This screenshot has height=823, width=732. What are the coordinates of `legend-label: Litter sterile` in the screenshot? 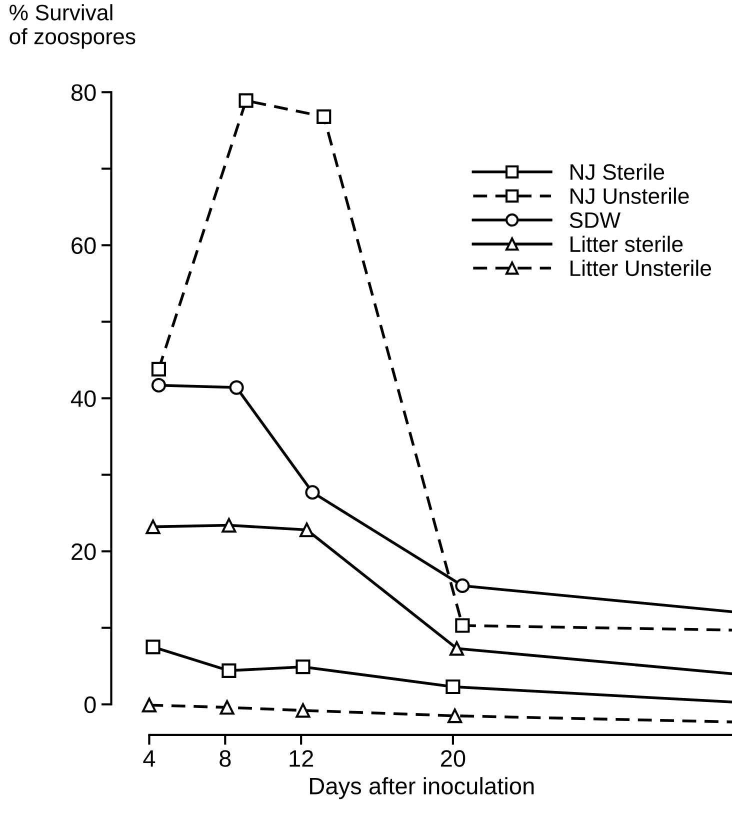 It's located at (626, 244).